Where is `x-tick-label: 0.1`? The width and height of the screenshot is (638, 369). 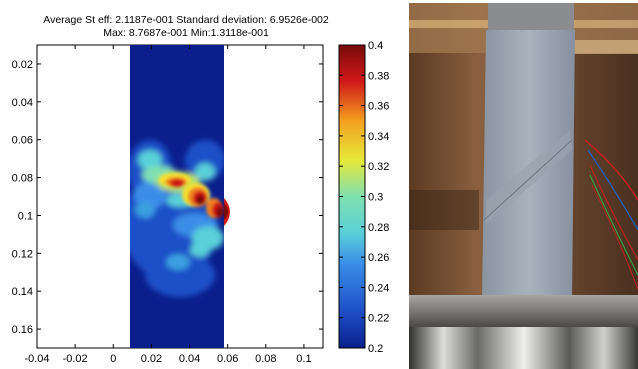
x-tick-label: 0.1 is located at coordinates (303, 359).